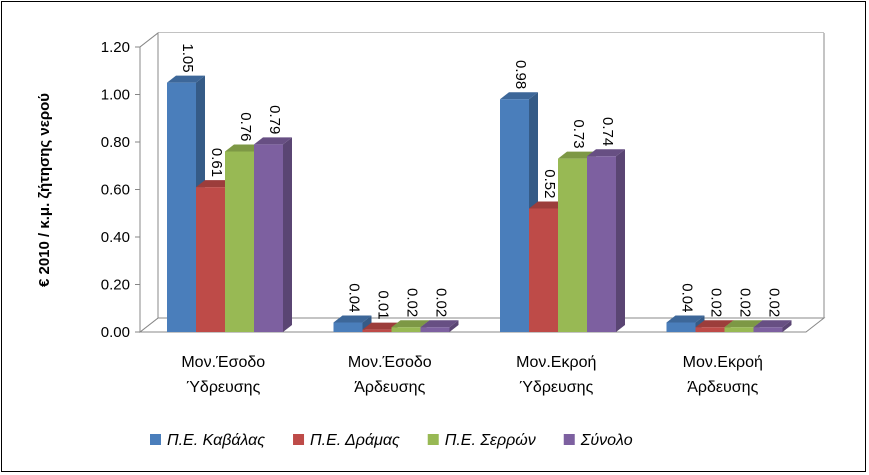  I want to click on y-tick-label: 0.20, so click(115, 285).